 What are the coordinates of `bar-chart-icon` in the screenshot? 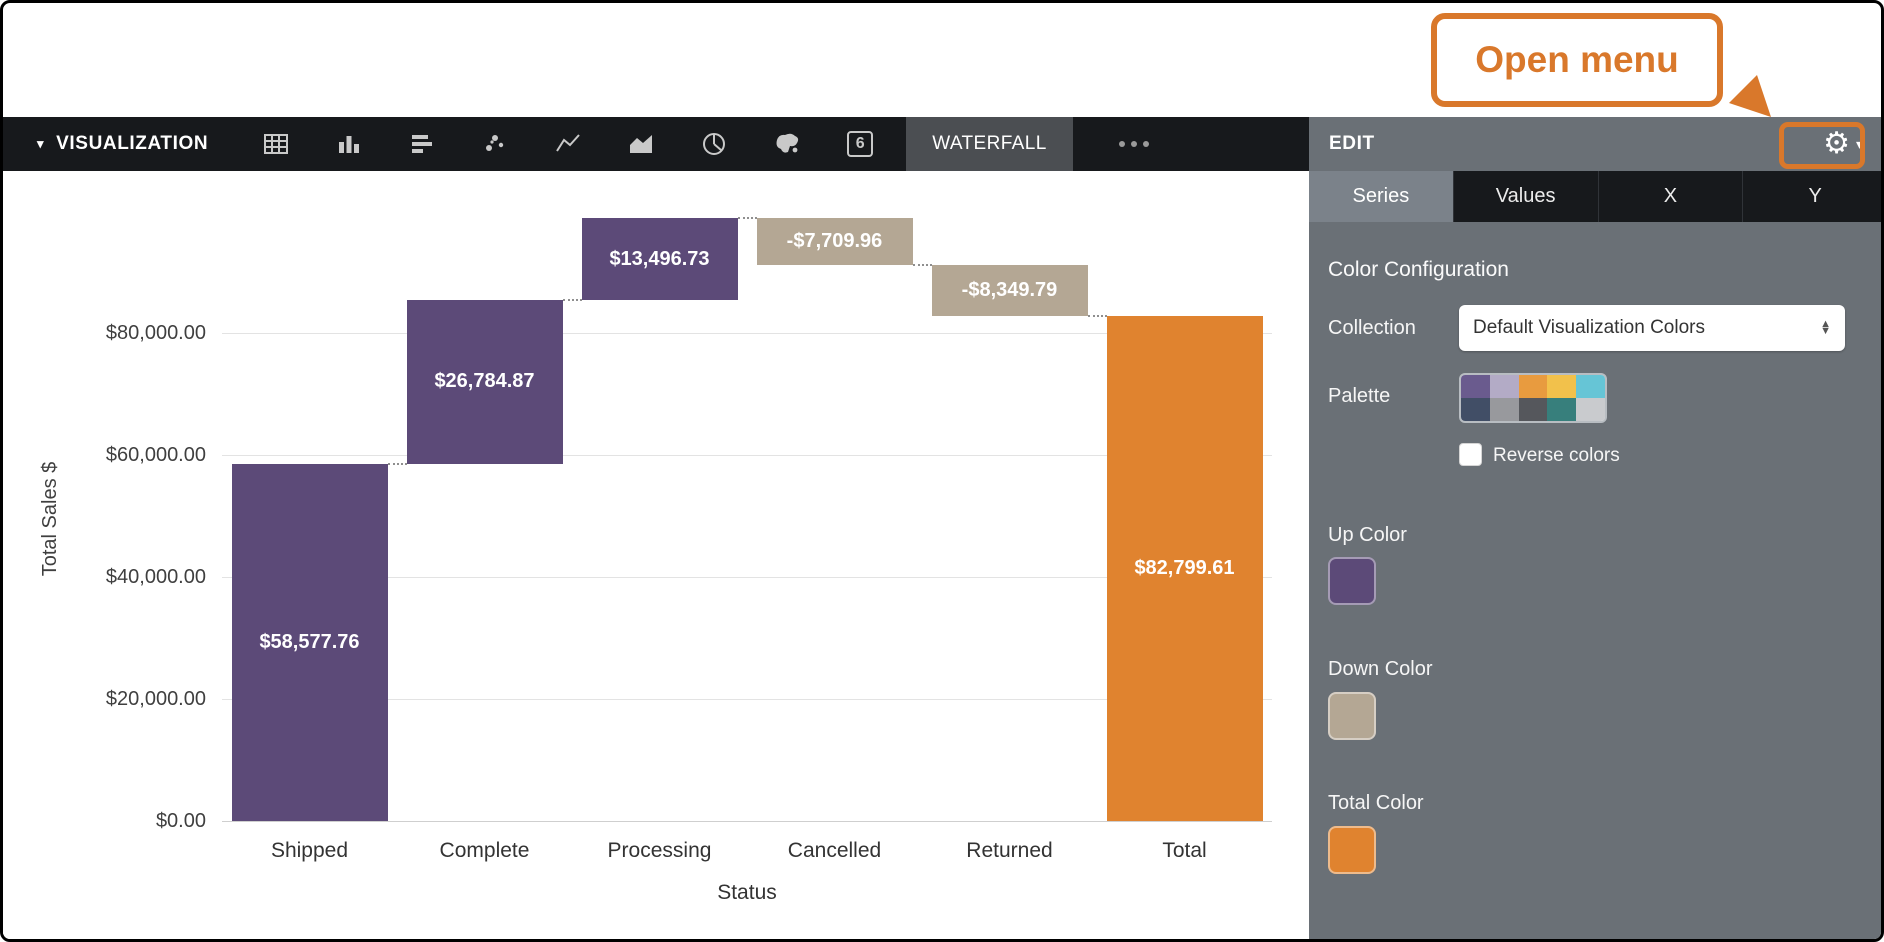 It's located at (422, 144).